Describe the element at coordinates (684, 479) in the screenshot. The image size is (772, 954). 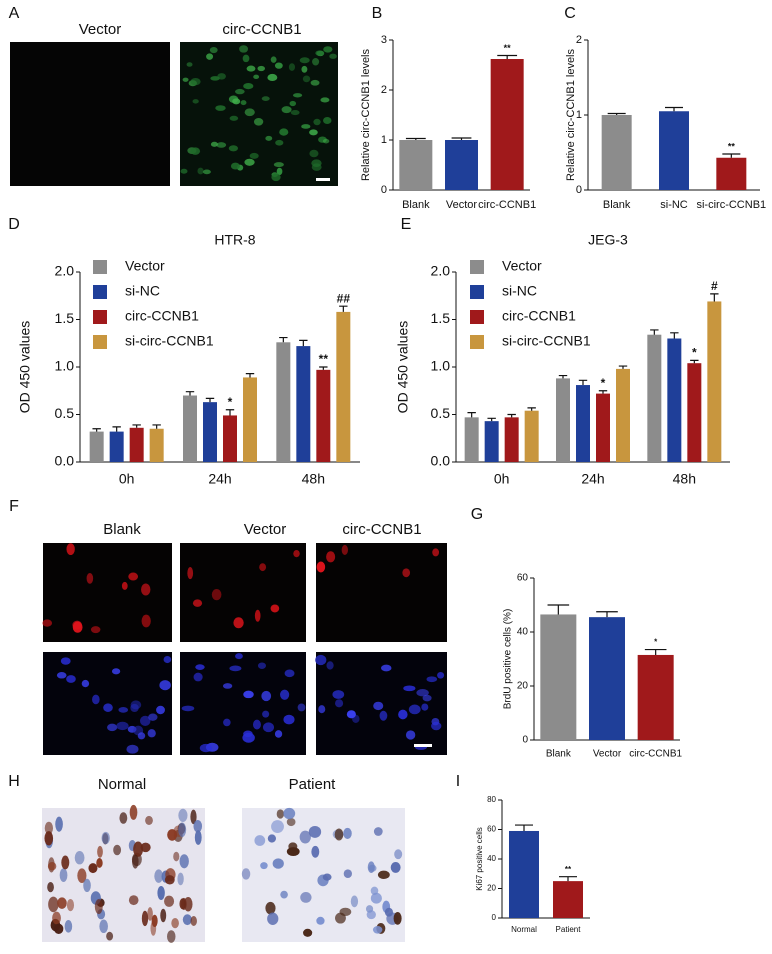
I see `x-tick-label: 48h` at that location.